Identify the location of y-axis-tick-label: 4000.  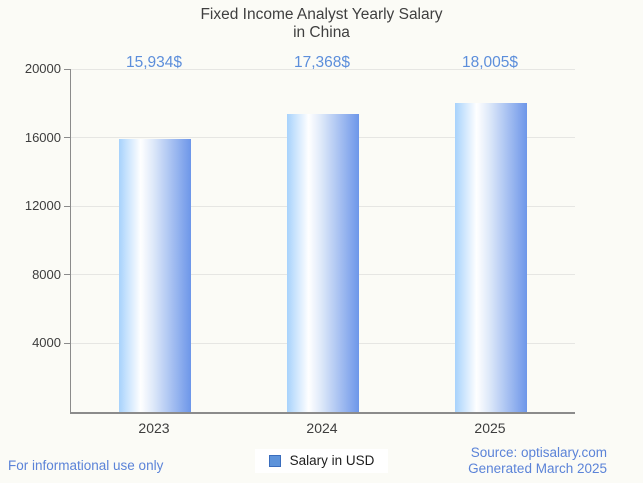
(46, 343).